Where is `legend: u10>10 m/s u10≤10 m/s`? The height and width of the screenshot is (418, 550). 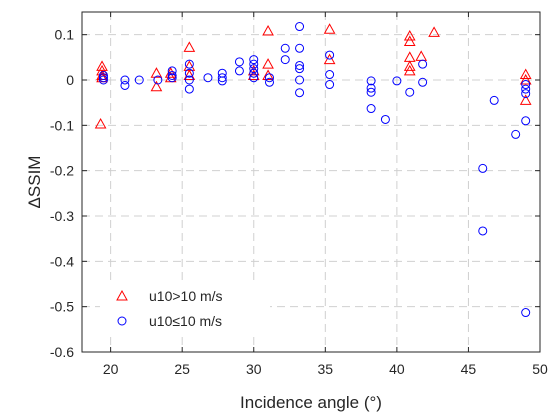
legend: u10>10 m/s u10≤10 m/s is located at coordinates (185, 307).